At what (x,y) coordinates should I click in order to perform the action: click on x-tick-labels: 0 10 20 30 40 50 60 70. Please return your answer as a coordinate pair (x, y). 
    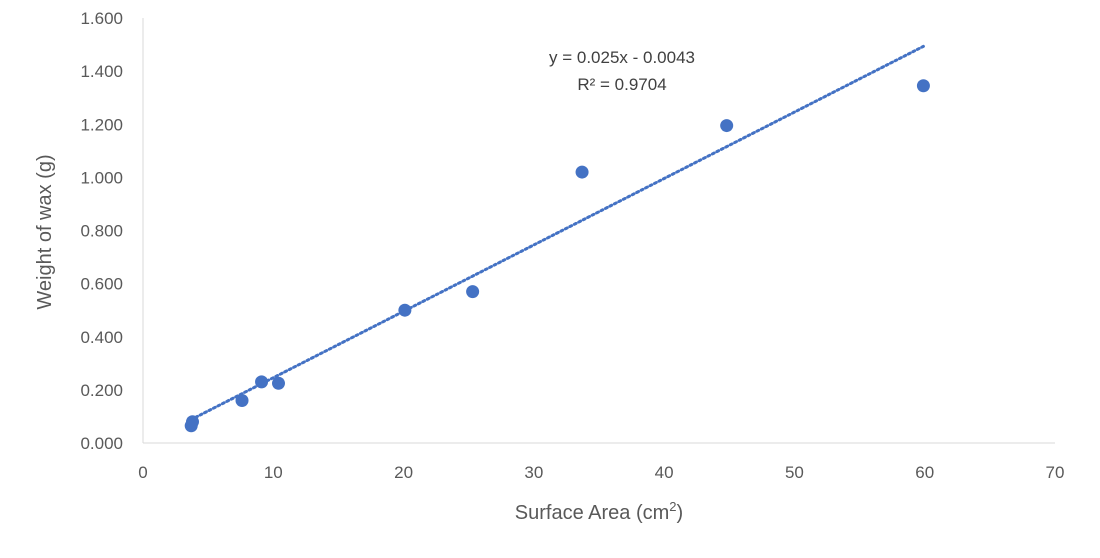
    Looking at the image, I should click on (601, 472).